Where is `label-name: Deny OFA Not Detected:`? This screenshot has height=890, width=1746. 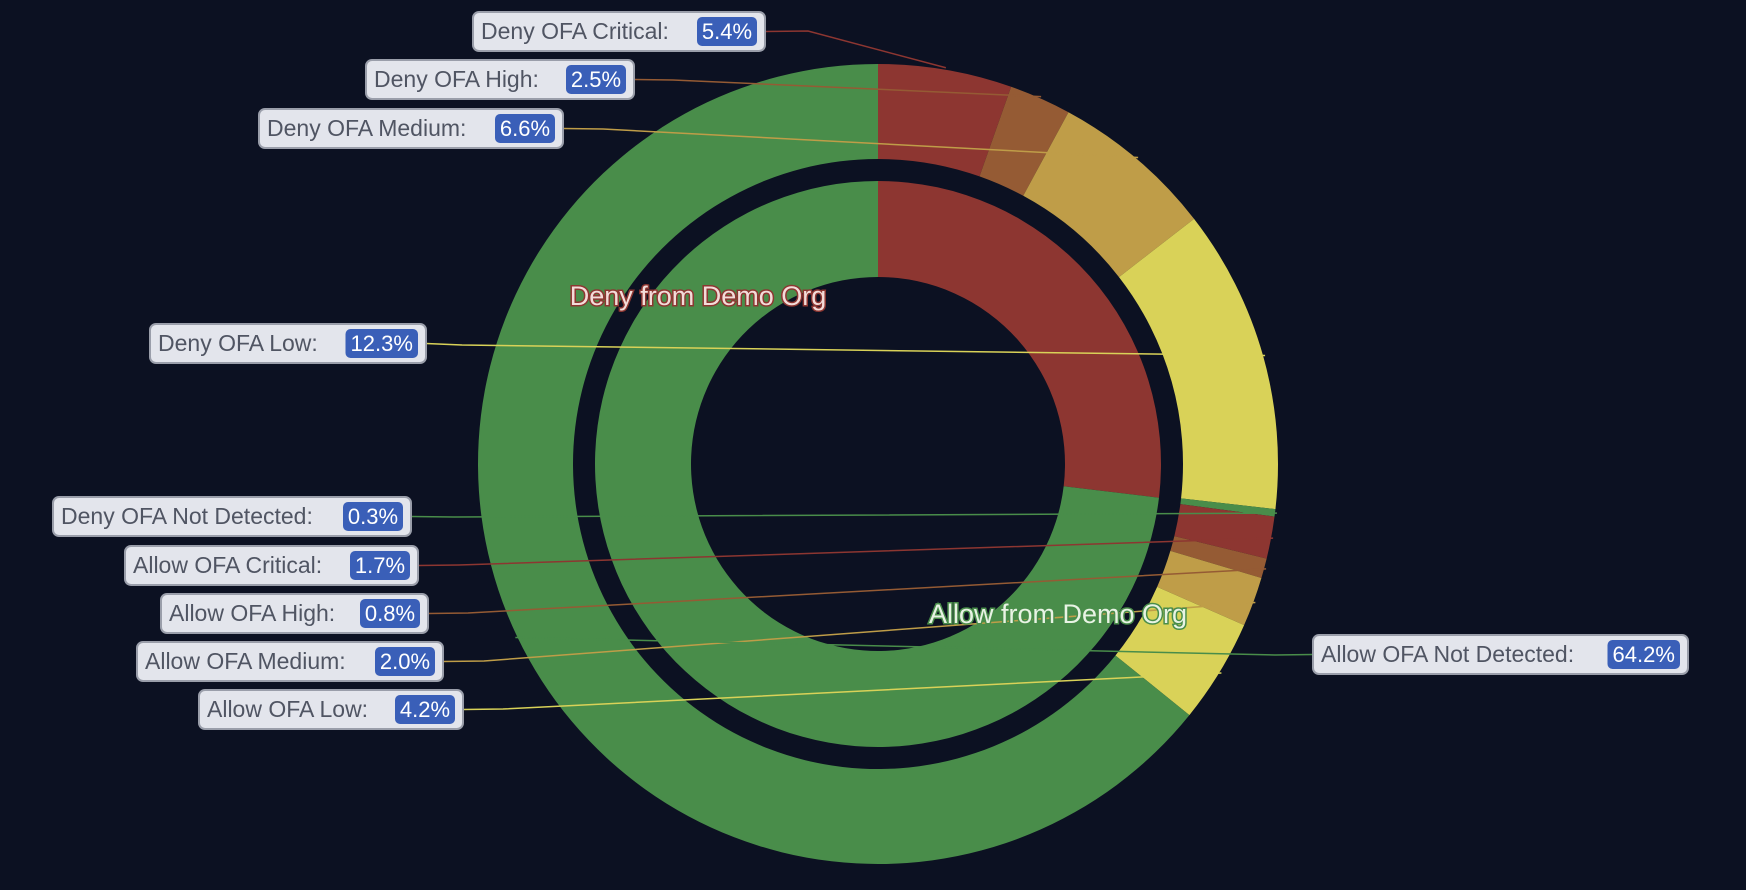
label-name: Deny OFA Not Detected: is located at coordinates (187, 516).